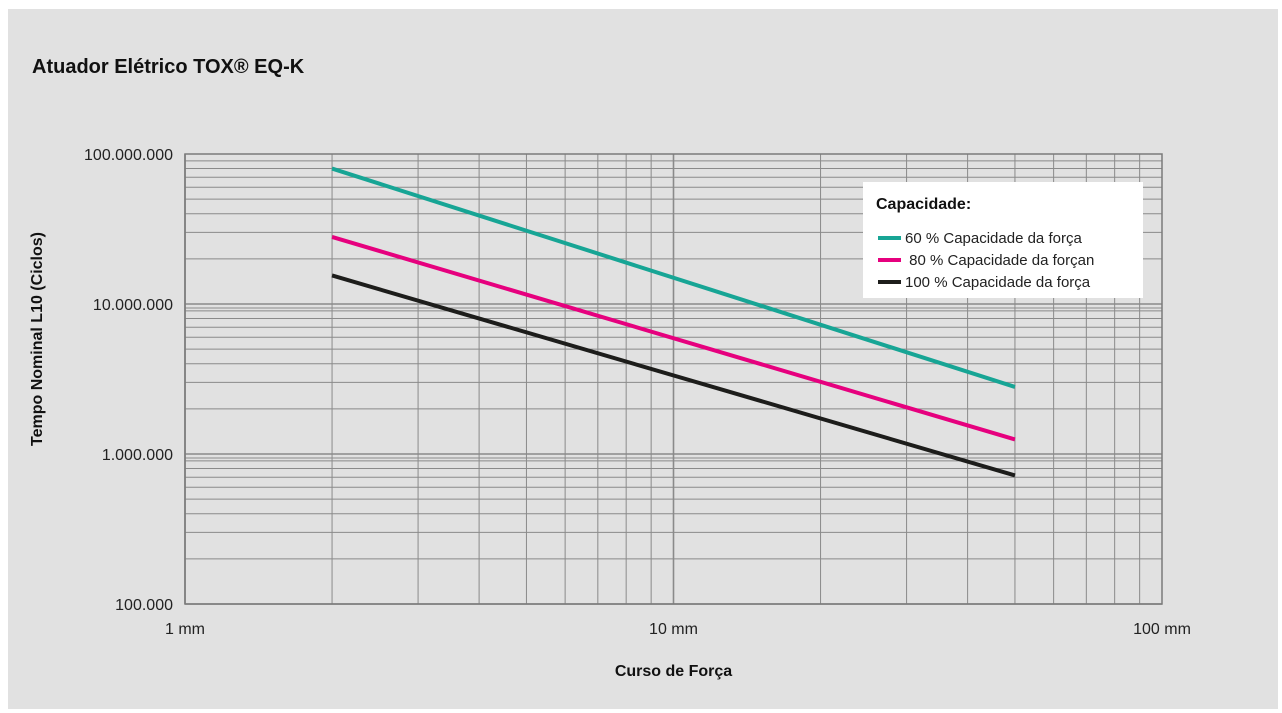 This screenshot has width=1282, height=713. What do you see at coordinates (998, 282) in the screenshot?
I see `legend-item-label: 100 % Capacidade da força` at bounding box center [998, 282].